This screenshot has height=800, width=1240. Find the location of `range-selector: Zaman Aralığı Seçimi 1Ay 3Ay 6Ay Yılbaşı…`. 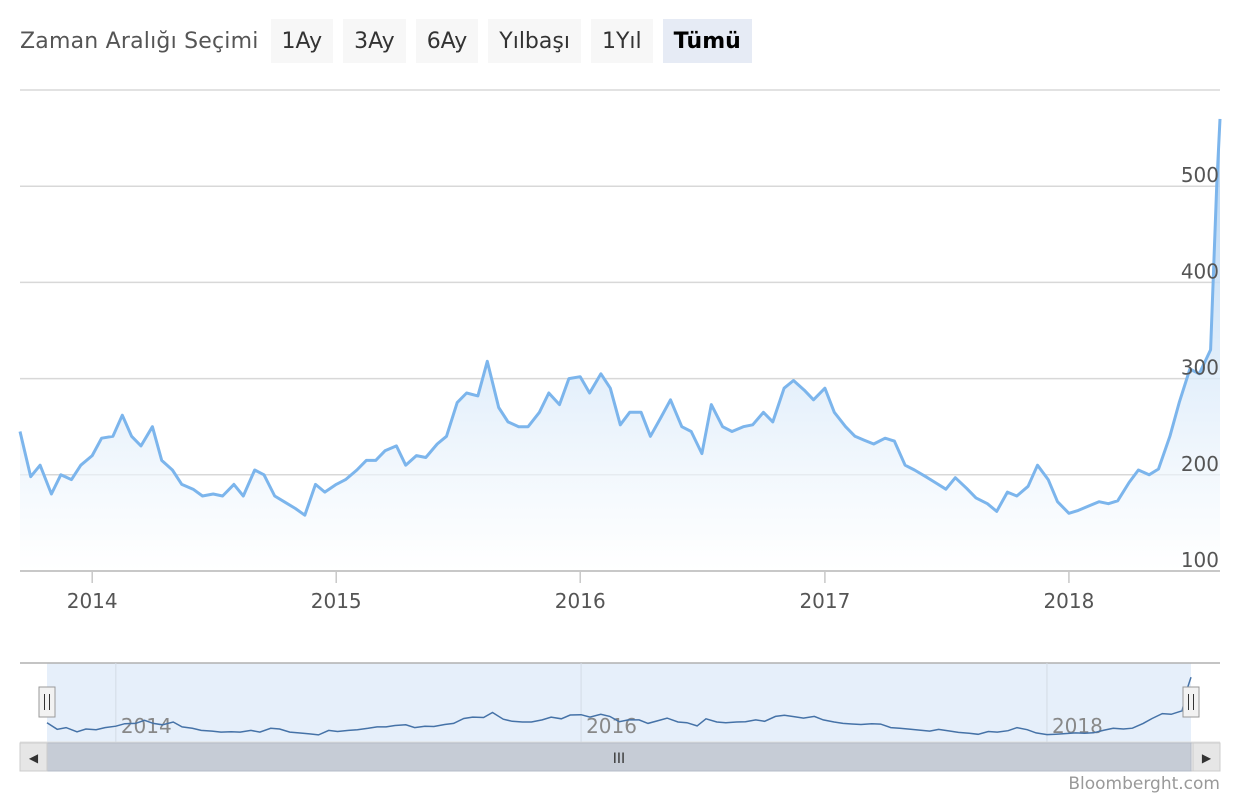

range-selector: Zaman Aralığı Seçimi 1Ay 3Ay 6Ay Yılbaşı… is located at coordinates (391, 41).